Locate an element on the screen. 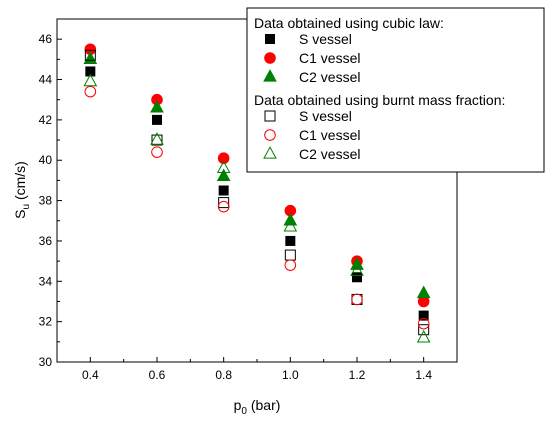  y-axis-title-unit: (cm/s) is located at coordinates (20, 182).